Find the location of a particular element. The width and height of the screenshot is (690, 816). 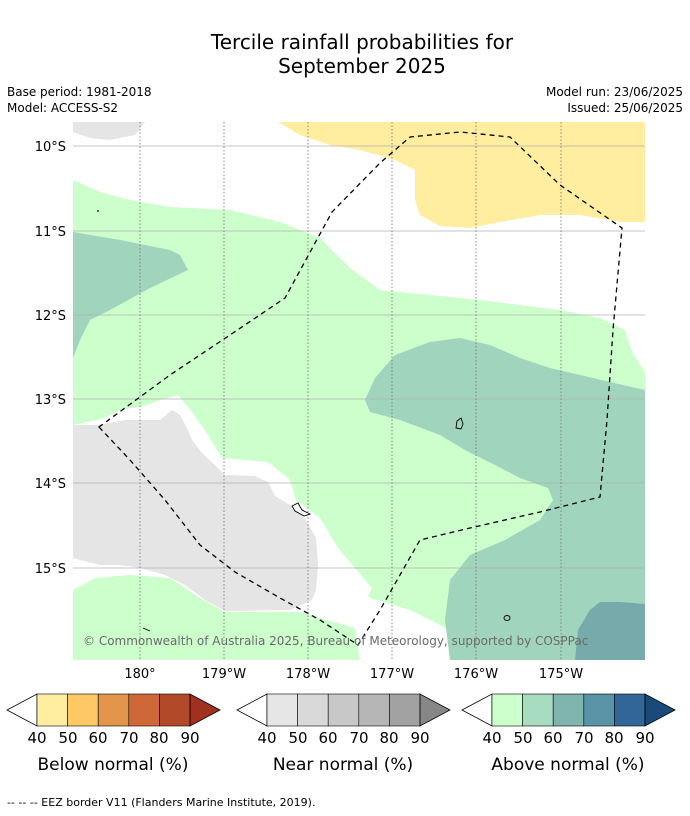

lat-label-15s: 15°S is located at coordinates (50, 569).